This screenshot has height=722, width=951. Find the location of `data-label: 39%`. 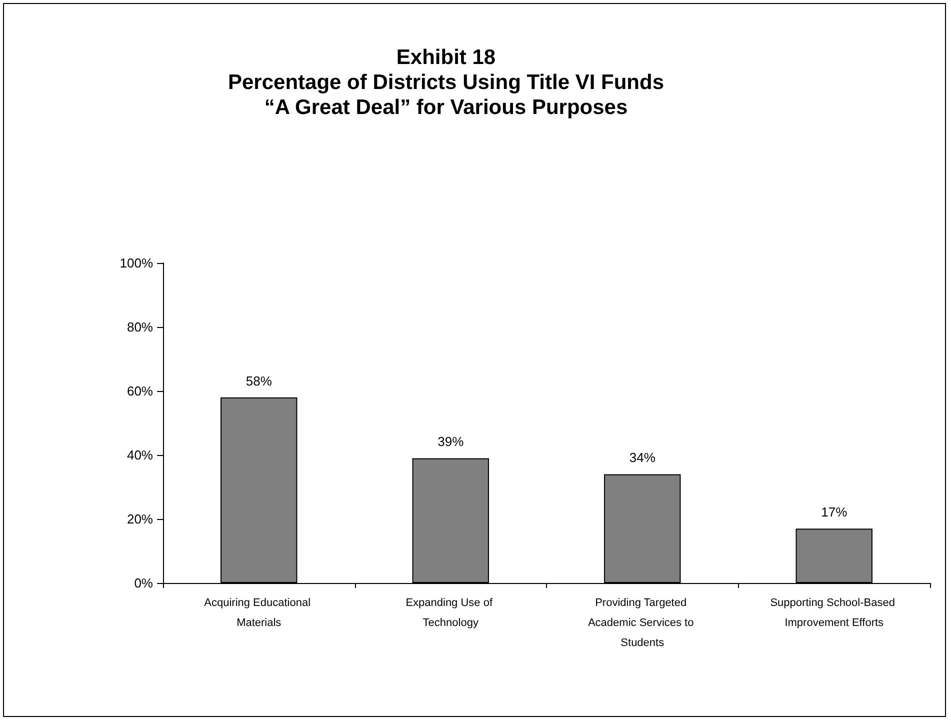

data-label: 39% is located at coordinates (451, 442).